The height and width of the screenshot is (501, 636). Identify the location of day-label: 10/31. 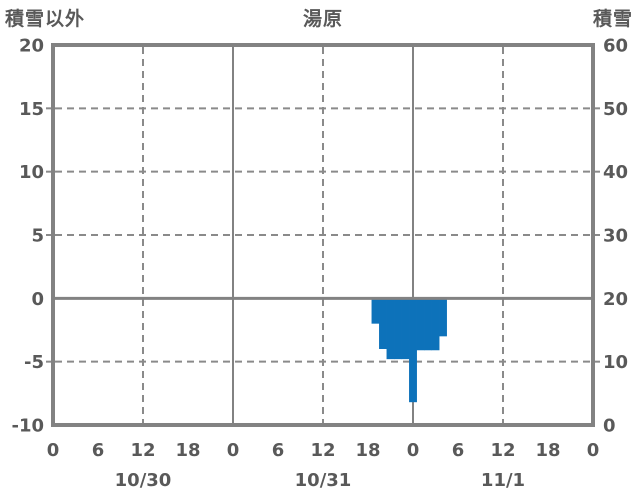
(323, 480).